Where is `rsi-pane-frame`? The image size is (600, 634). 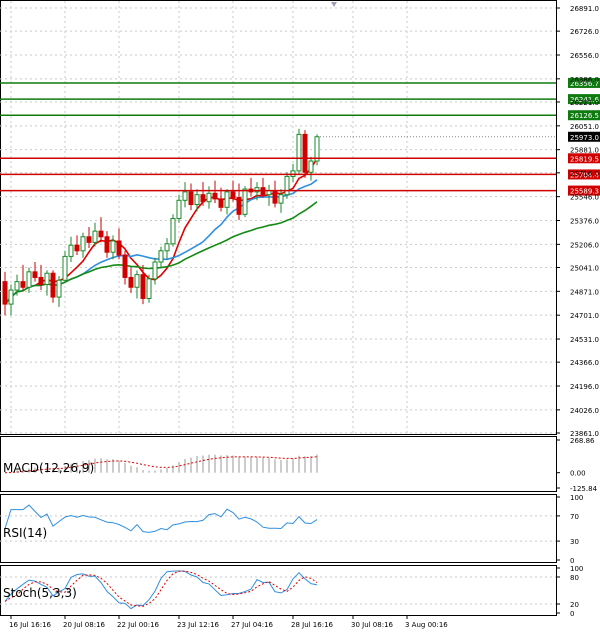 rsi-pane-frame is located at coordinates (278, 528).